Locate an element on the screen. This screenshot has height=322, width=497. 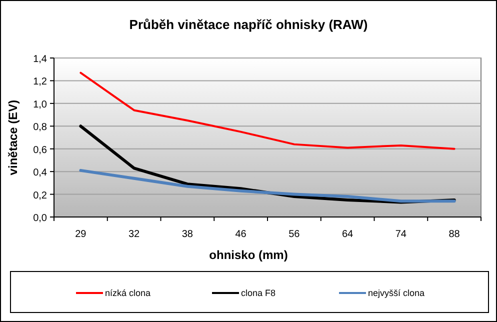
legend-label: nejvyšší clona is located at coordinates (396, 293).